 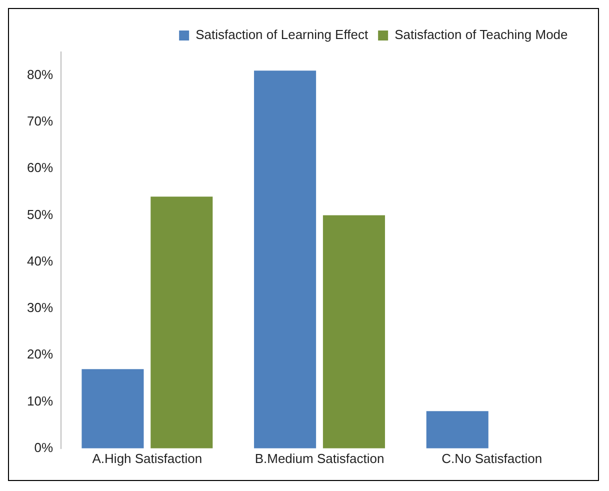 I want to click on y-tick-label: 20%, so click(x=40, y=354).